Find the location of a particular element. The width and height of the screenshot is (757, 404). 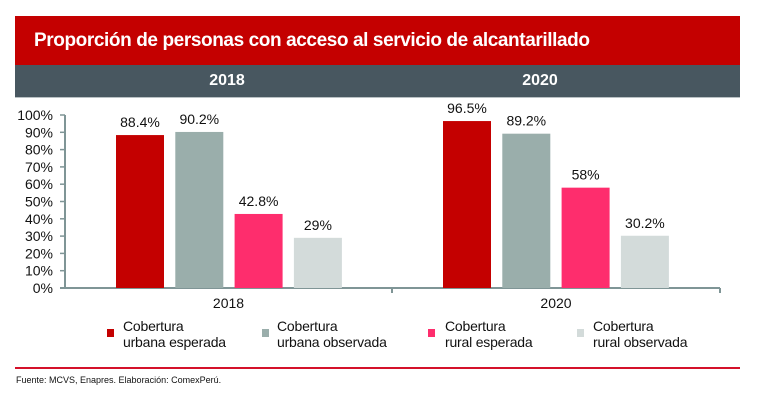

legend-label-line2: rural esperada is located at coordinates (489, 342).